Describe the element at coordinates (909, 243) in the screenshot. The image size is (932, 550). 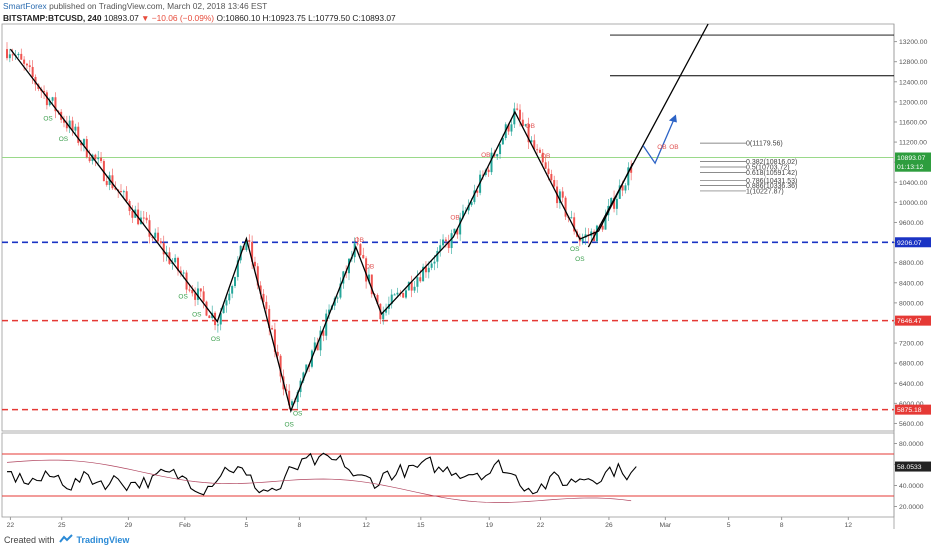
I see `price-label-text: 9206.07` at that location.